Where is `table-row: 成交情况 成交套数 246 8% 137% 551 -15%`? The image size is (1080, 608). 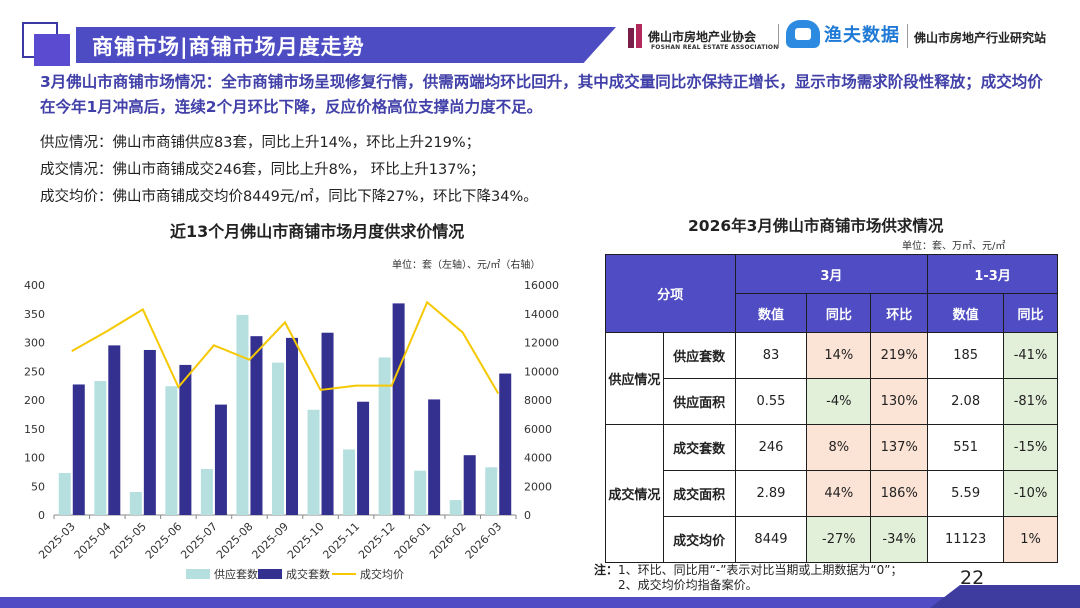 table-row: 成交情况 成交套数 246 8% 137% 551 -15% is located at coordinates (831, 493).